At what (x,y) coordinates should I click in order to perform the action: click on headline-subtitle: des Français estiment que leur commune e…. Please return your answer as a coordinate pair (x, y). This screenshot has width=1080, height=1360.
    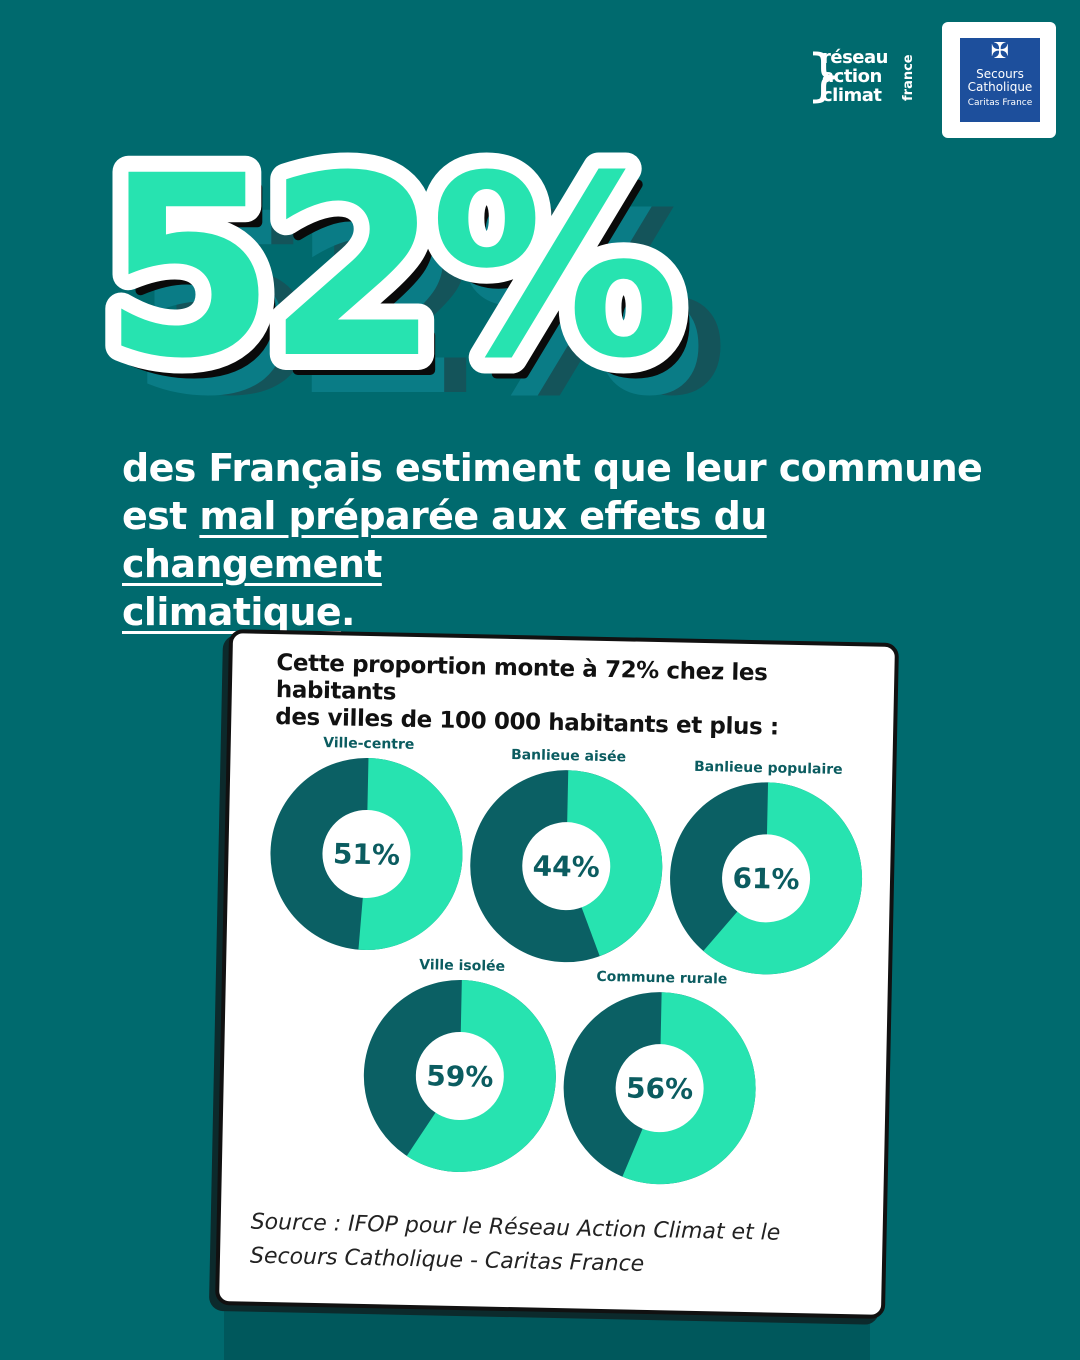
    Looking at the image, I should click on (572, 540).